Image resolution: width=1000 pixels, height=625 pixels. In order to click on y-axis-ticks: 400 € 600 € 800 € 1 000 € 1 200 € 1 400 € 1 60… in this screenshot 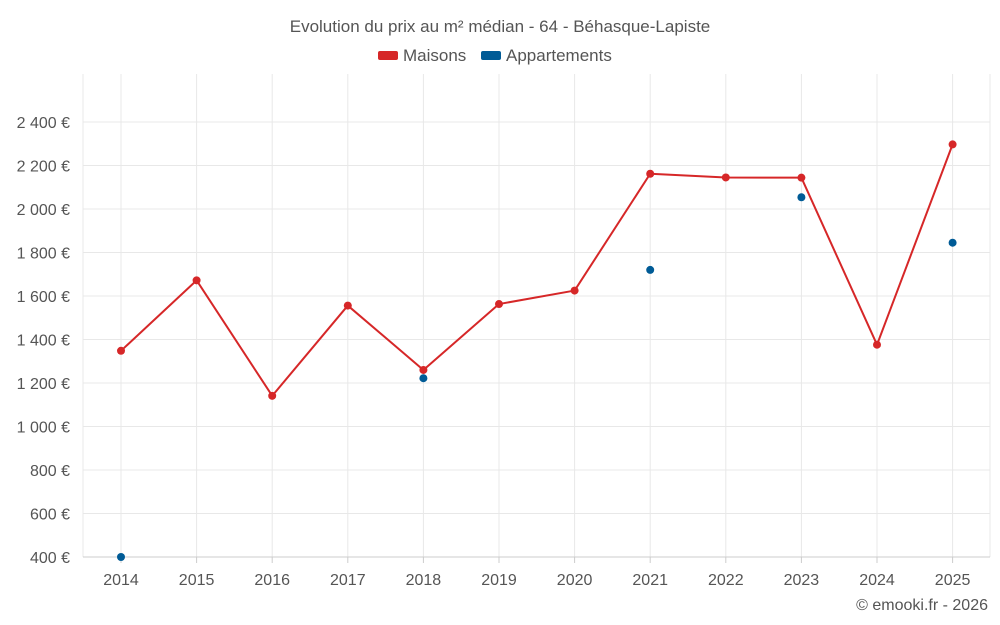, I will do `click(43, 341)`.